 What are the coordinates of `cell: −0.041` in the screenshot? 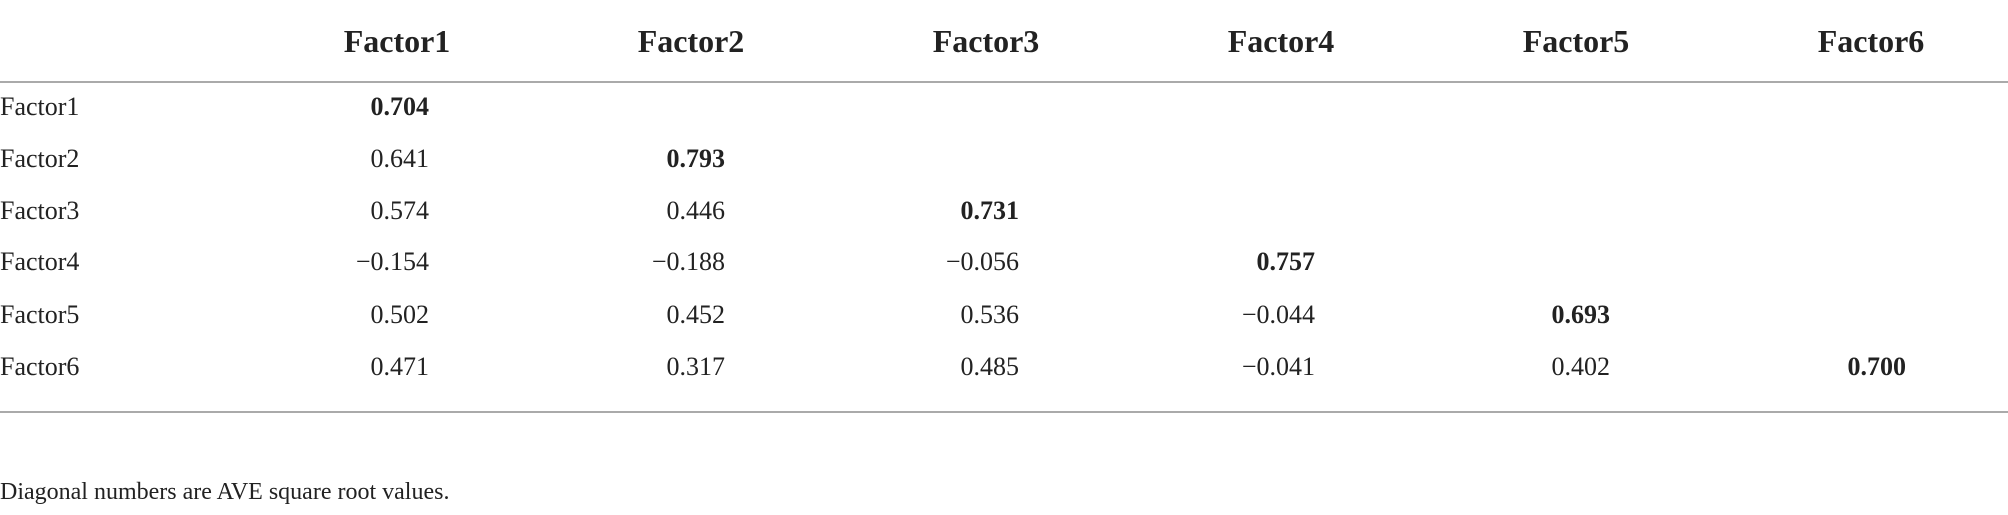 It's located at (1278, 366).